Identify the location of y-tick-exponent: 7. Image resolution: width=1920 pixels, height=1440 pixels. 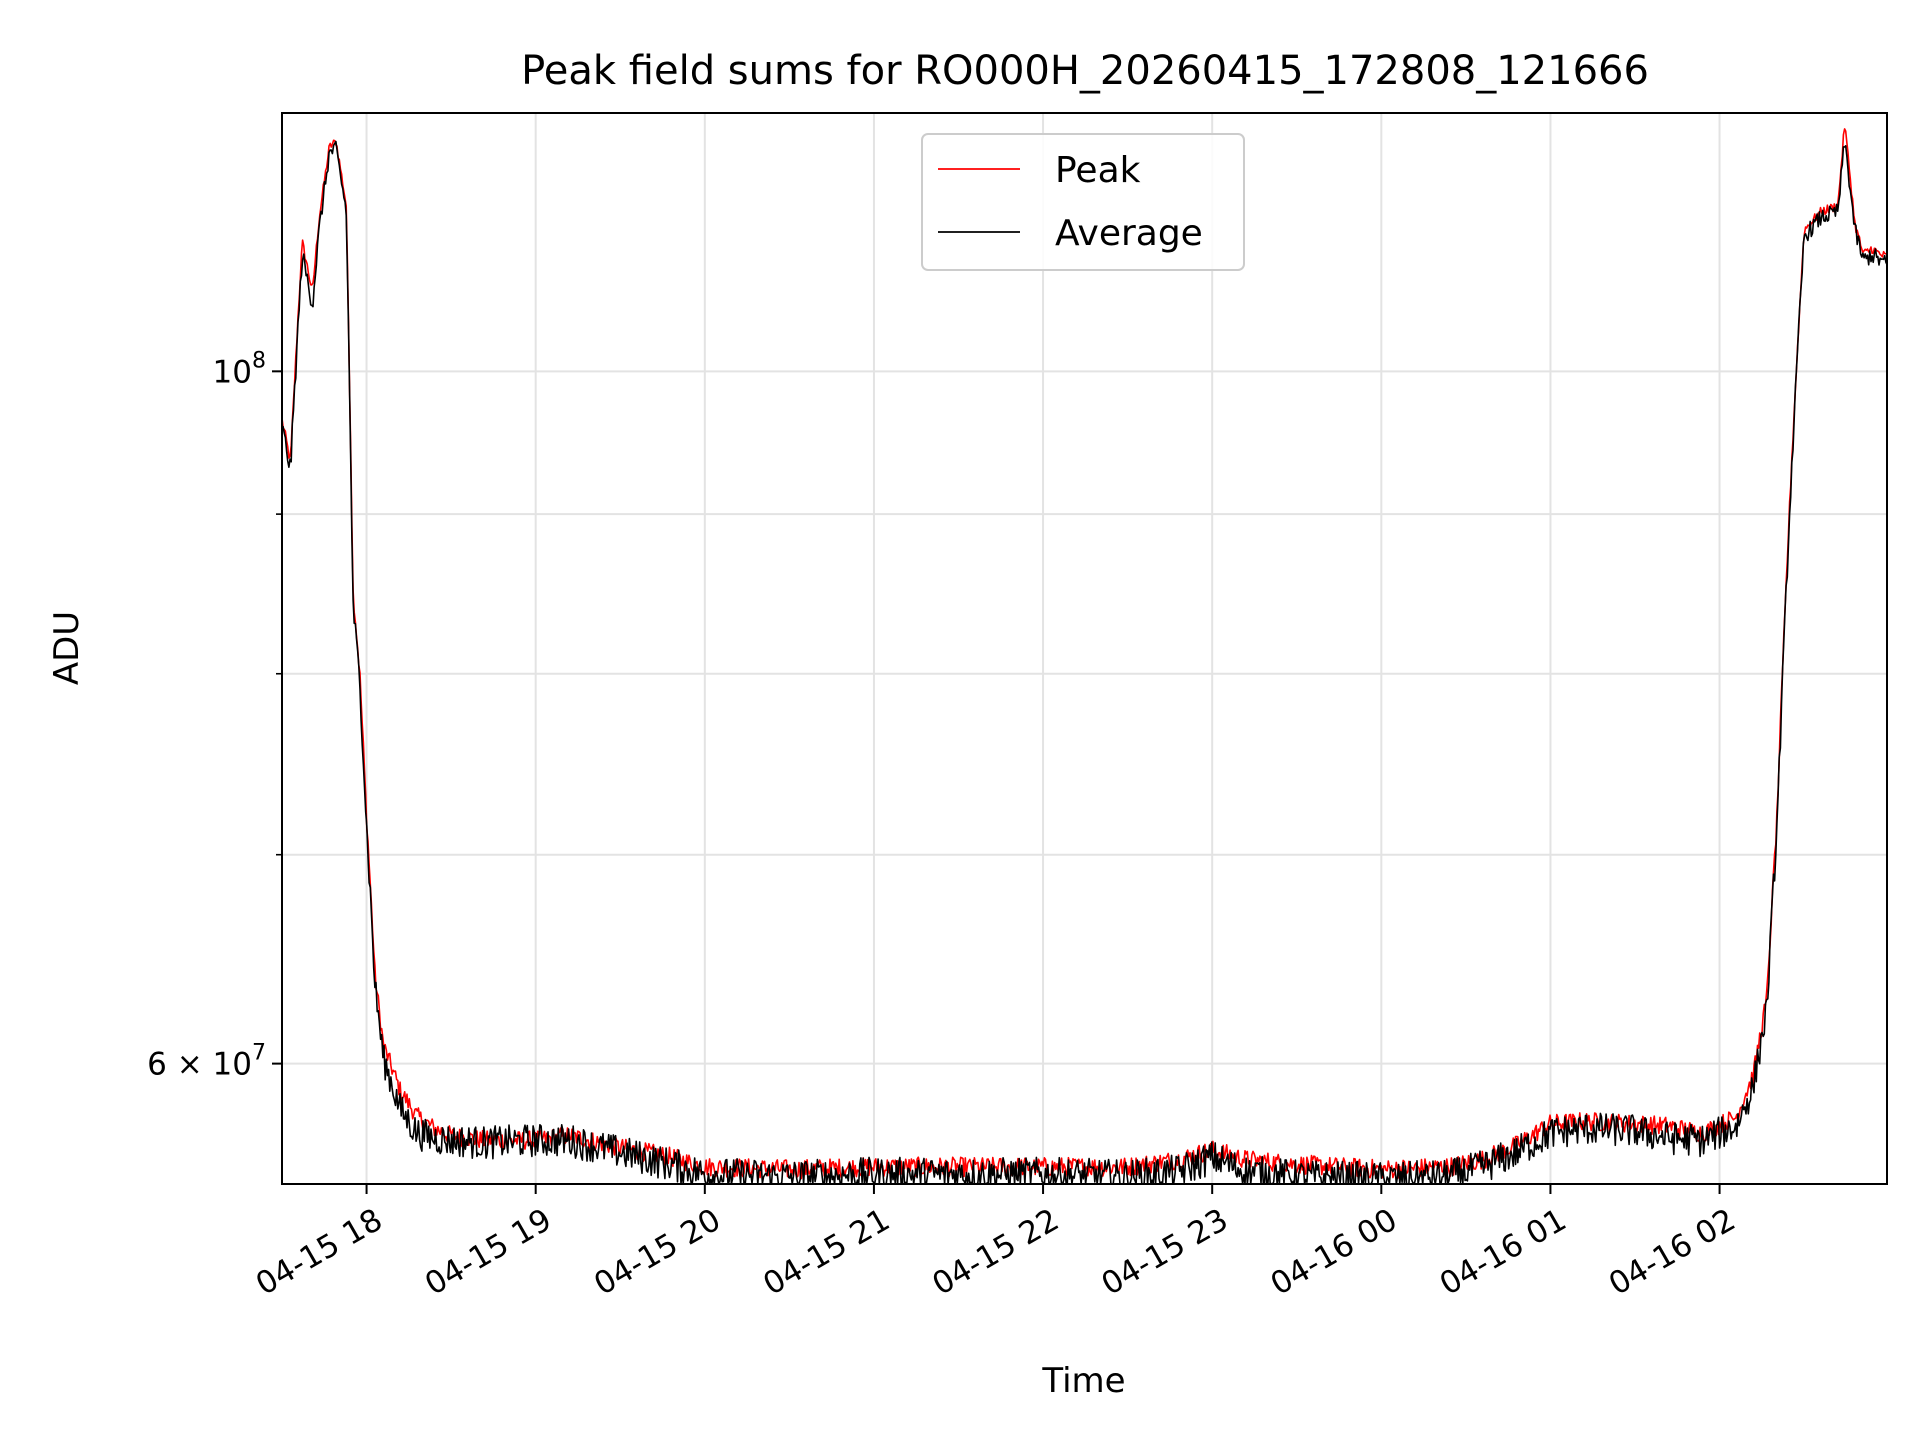
(259, 1053).